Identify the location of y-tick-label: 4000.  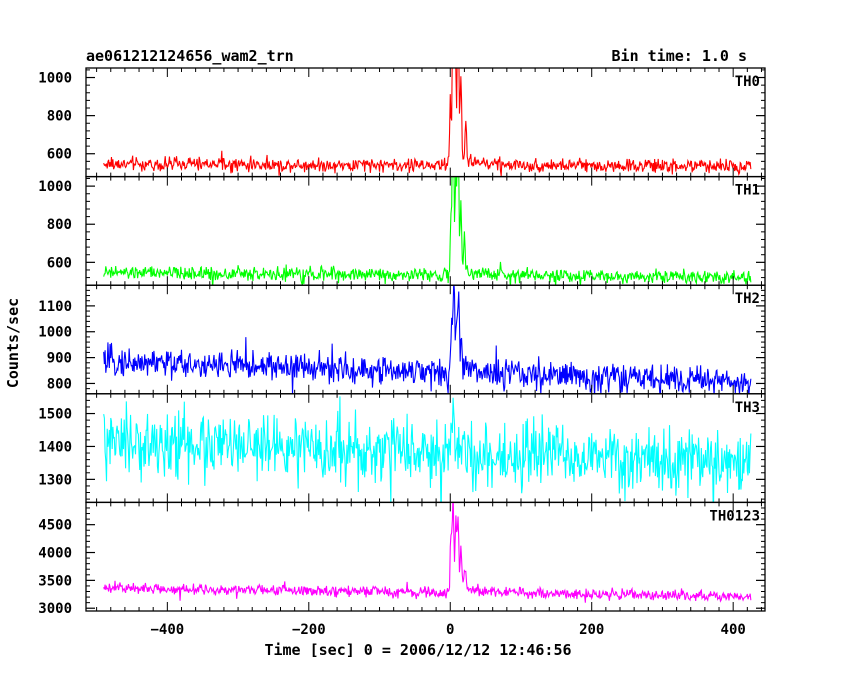
(55, 554).